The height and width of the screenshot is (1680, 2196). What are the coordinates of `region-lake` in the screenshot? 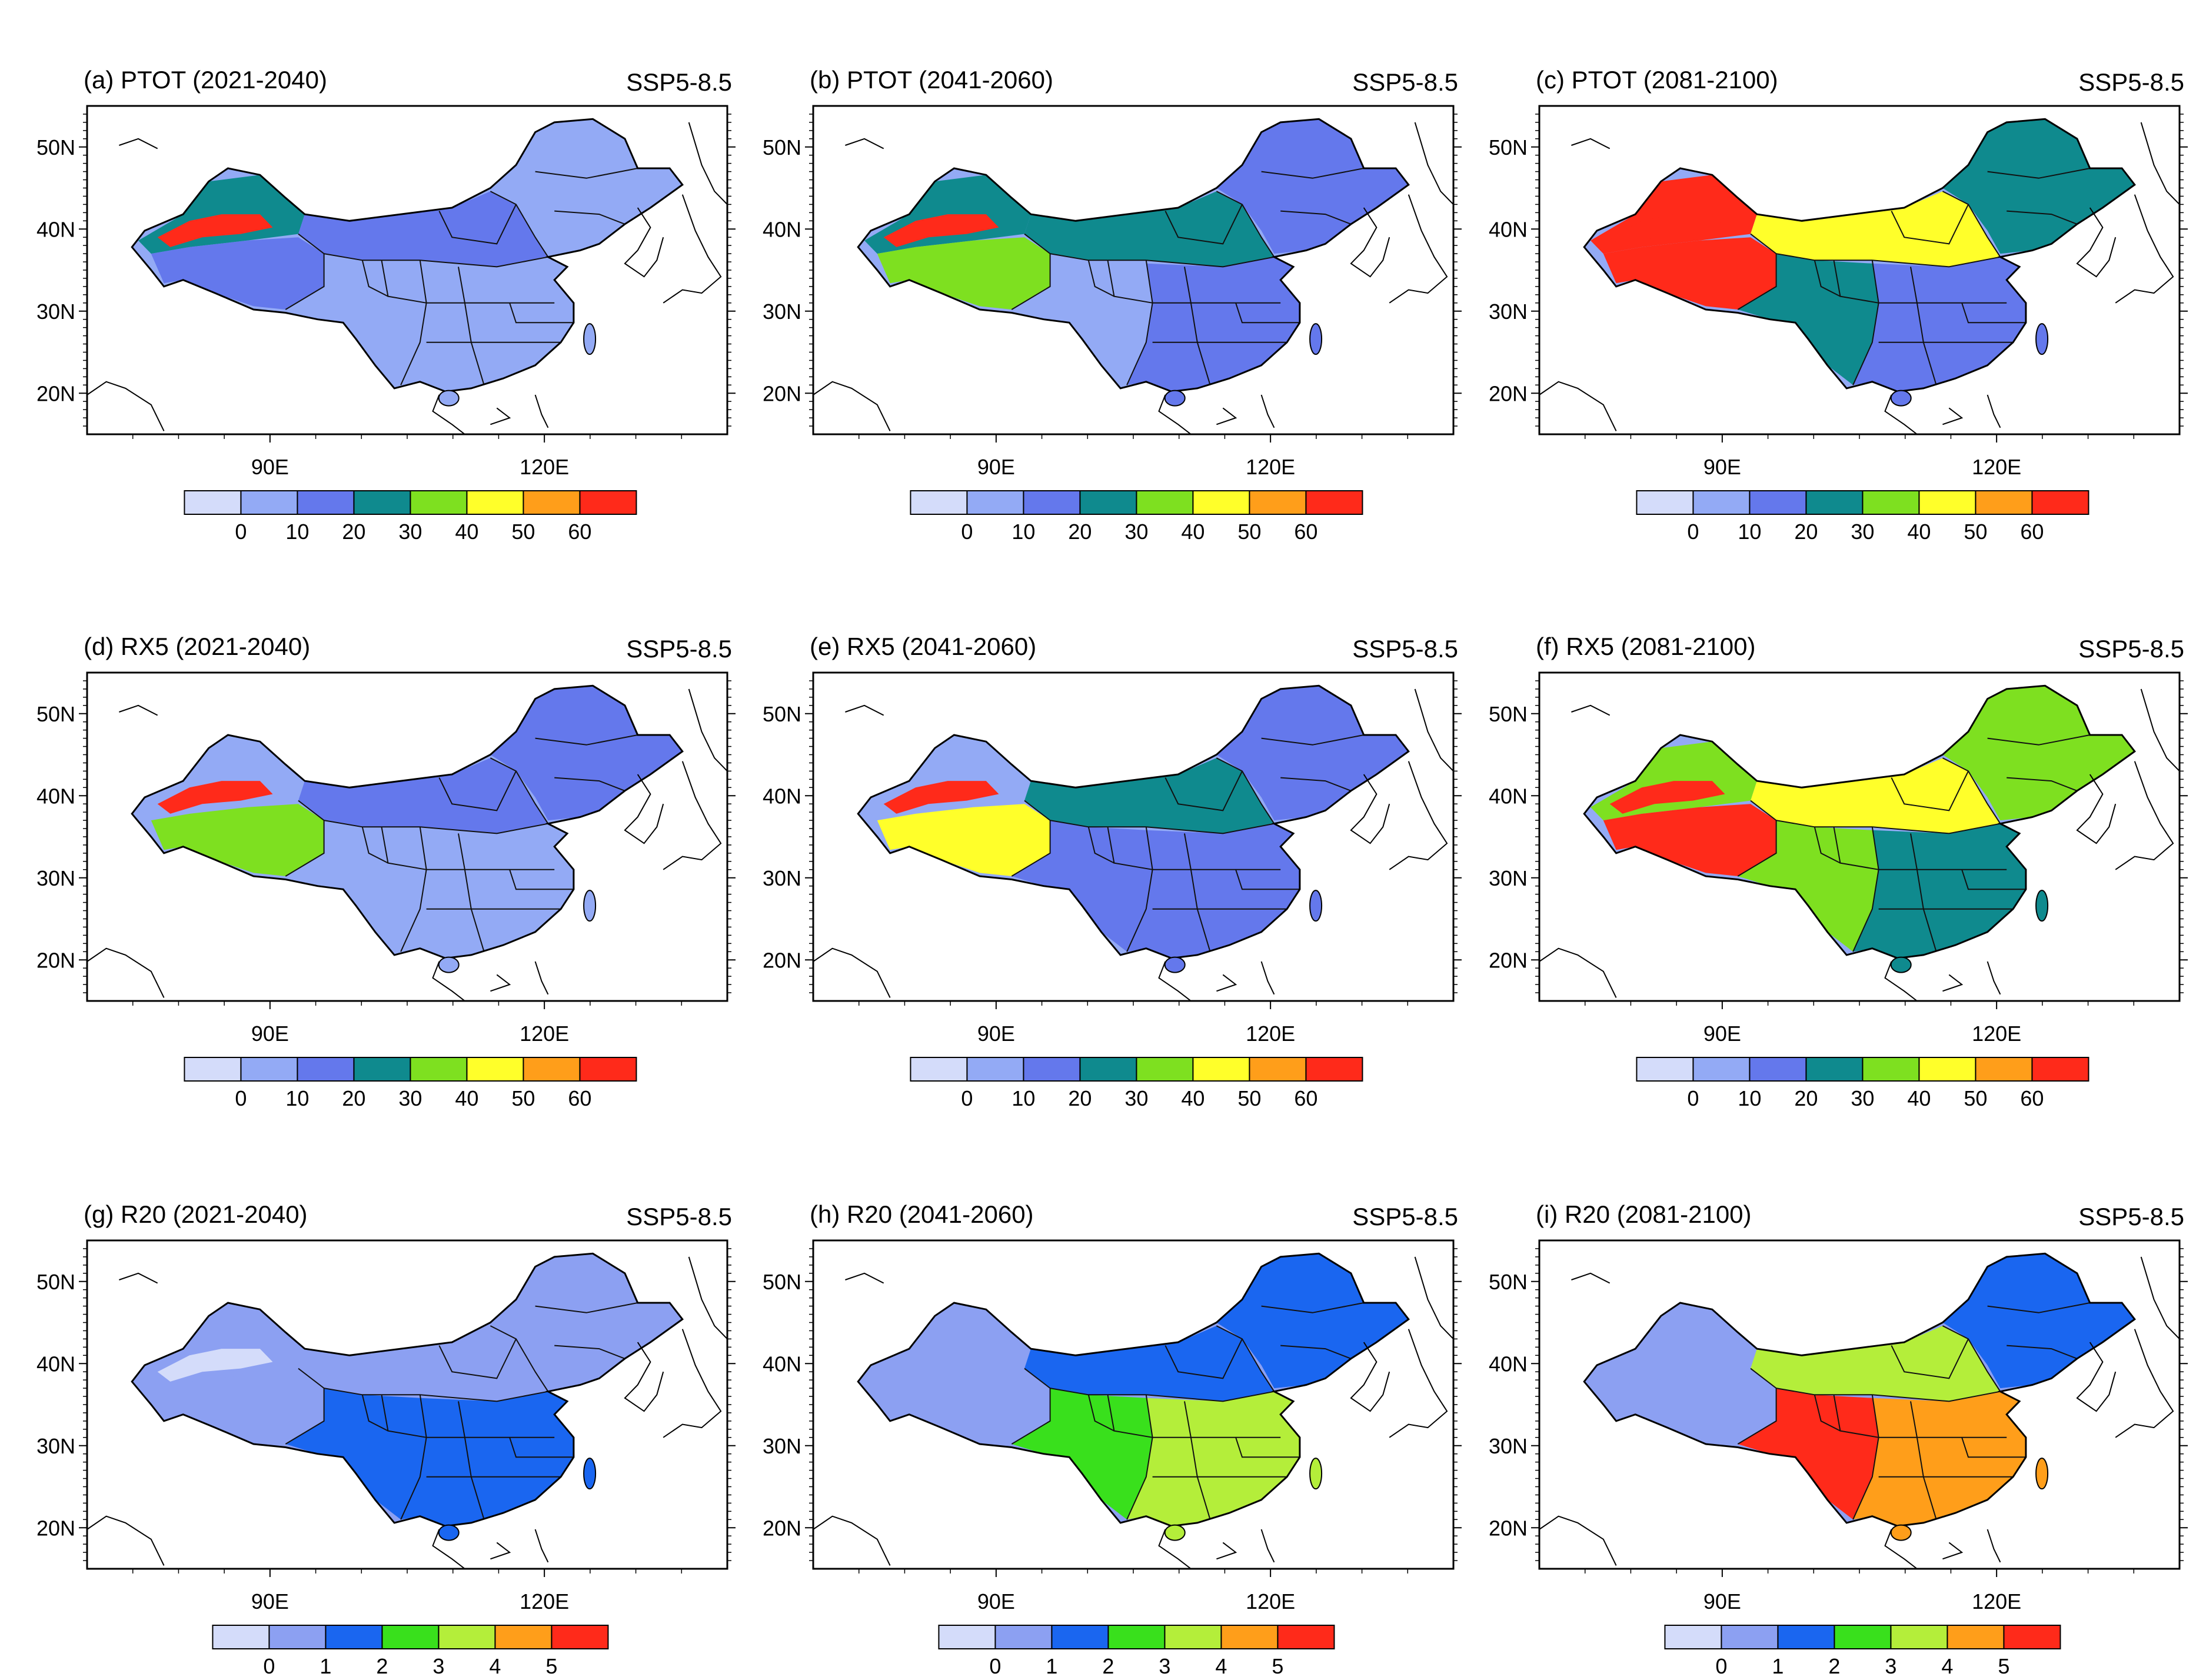 It's located at (941, 230).